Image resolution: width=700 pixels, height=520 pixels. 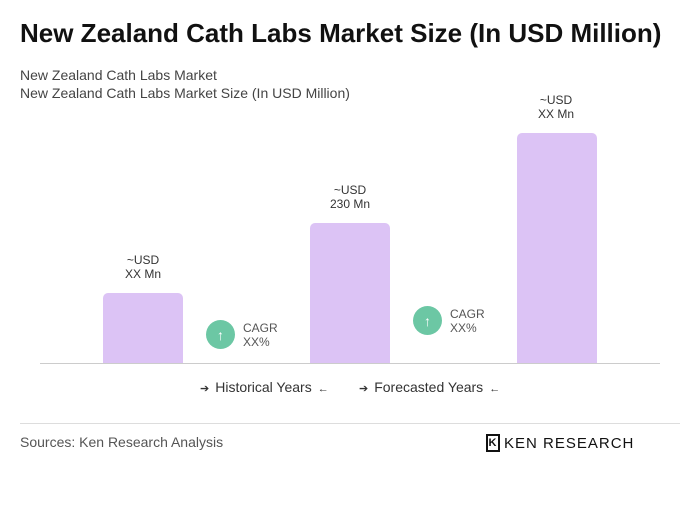 What do you see at coordinates (118, 75) in the screenshot?
I see `subtitle: New Zealand Cath Labs Market` at bounding box center [118, 75].